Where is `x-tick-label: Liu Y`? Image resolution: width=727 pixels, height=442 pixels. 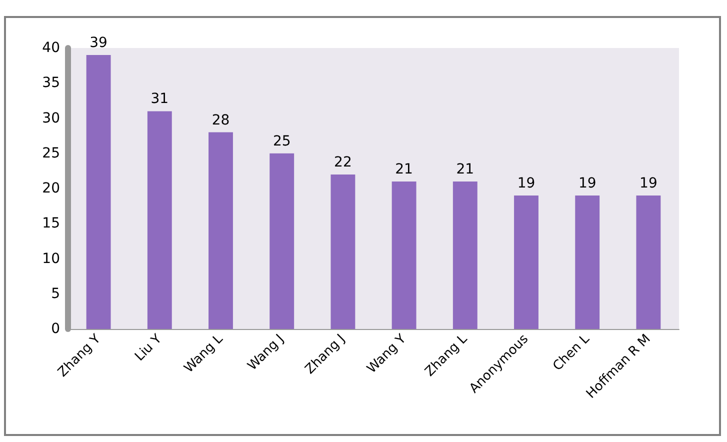
x-tick-label: Liu Y is located at coordinates (148, 348).